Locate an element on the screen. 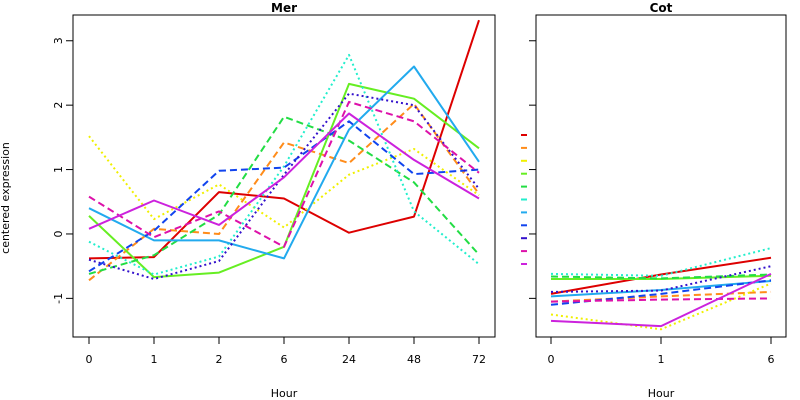 This screenshot has width=800, height=400. x-tick-label-mer-5: 48 is located at coordinates (414, 359).